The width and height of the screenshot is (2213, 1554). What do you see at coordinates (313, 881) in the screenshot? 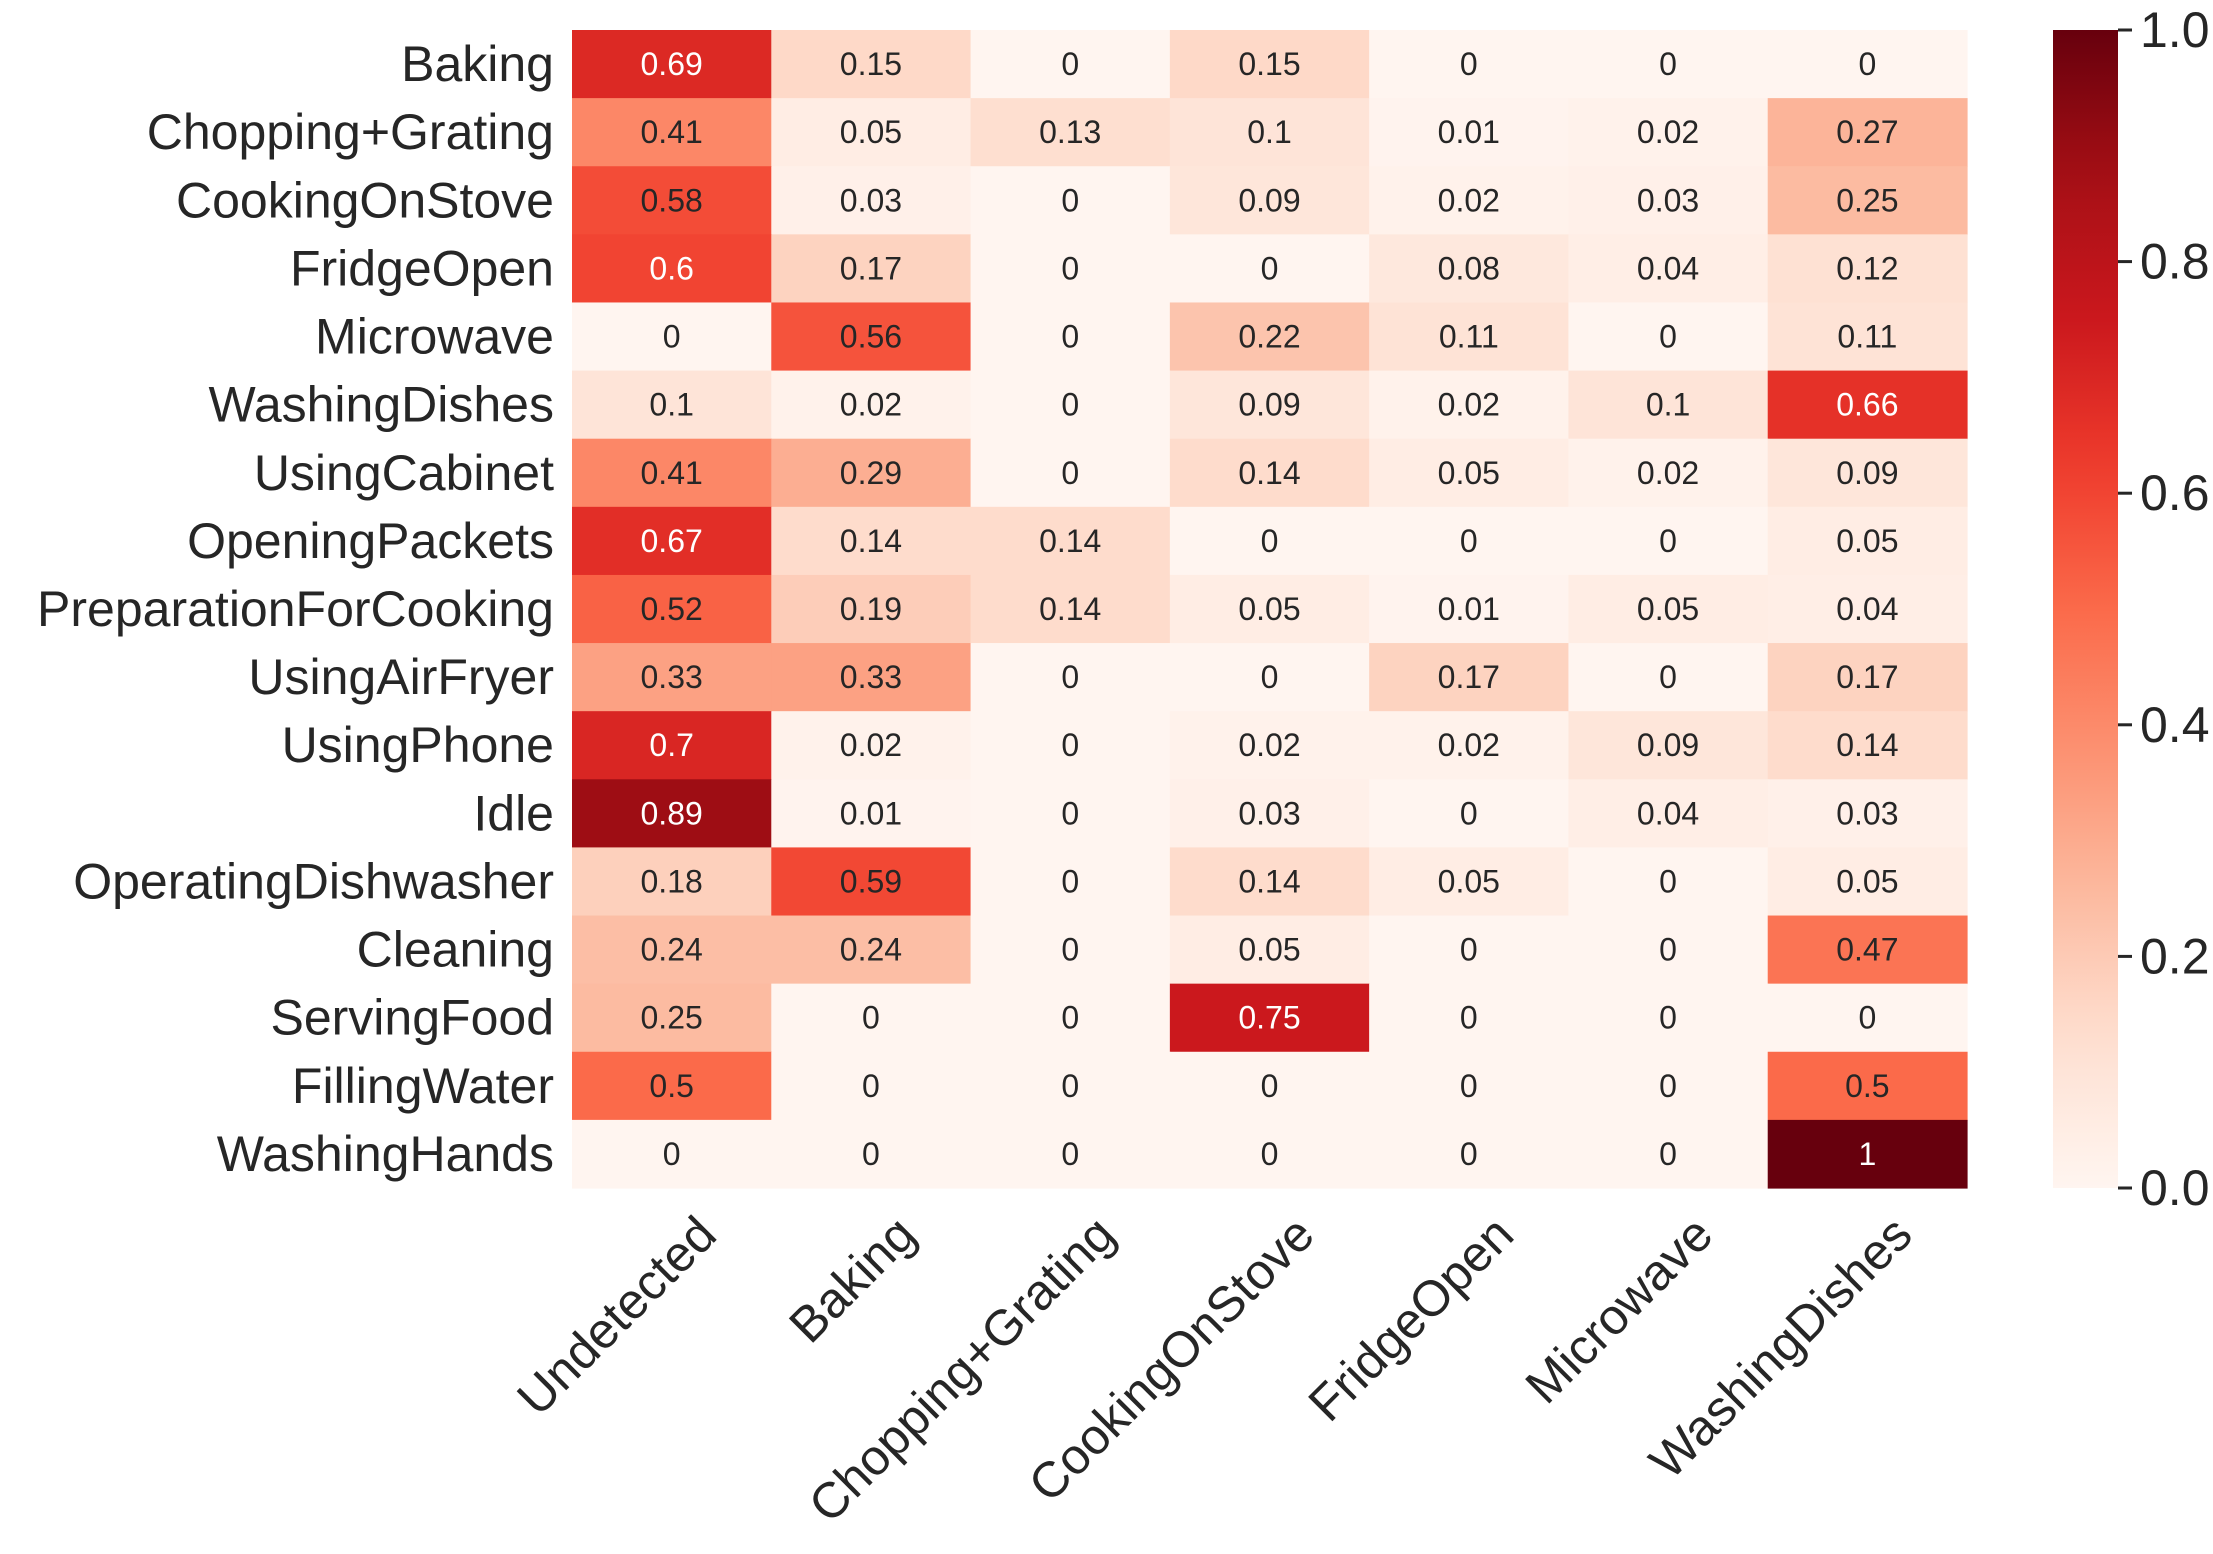
I see `row-label: OperatingDishwasher` at bounding box center [313, 881].